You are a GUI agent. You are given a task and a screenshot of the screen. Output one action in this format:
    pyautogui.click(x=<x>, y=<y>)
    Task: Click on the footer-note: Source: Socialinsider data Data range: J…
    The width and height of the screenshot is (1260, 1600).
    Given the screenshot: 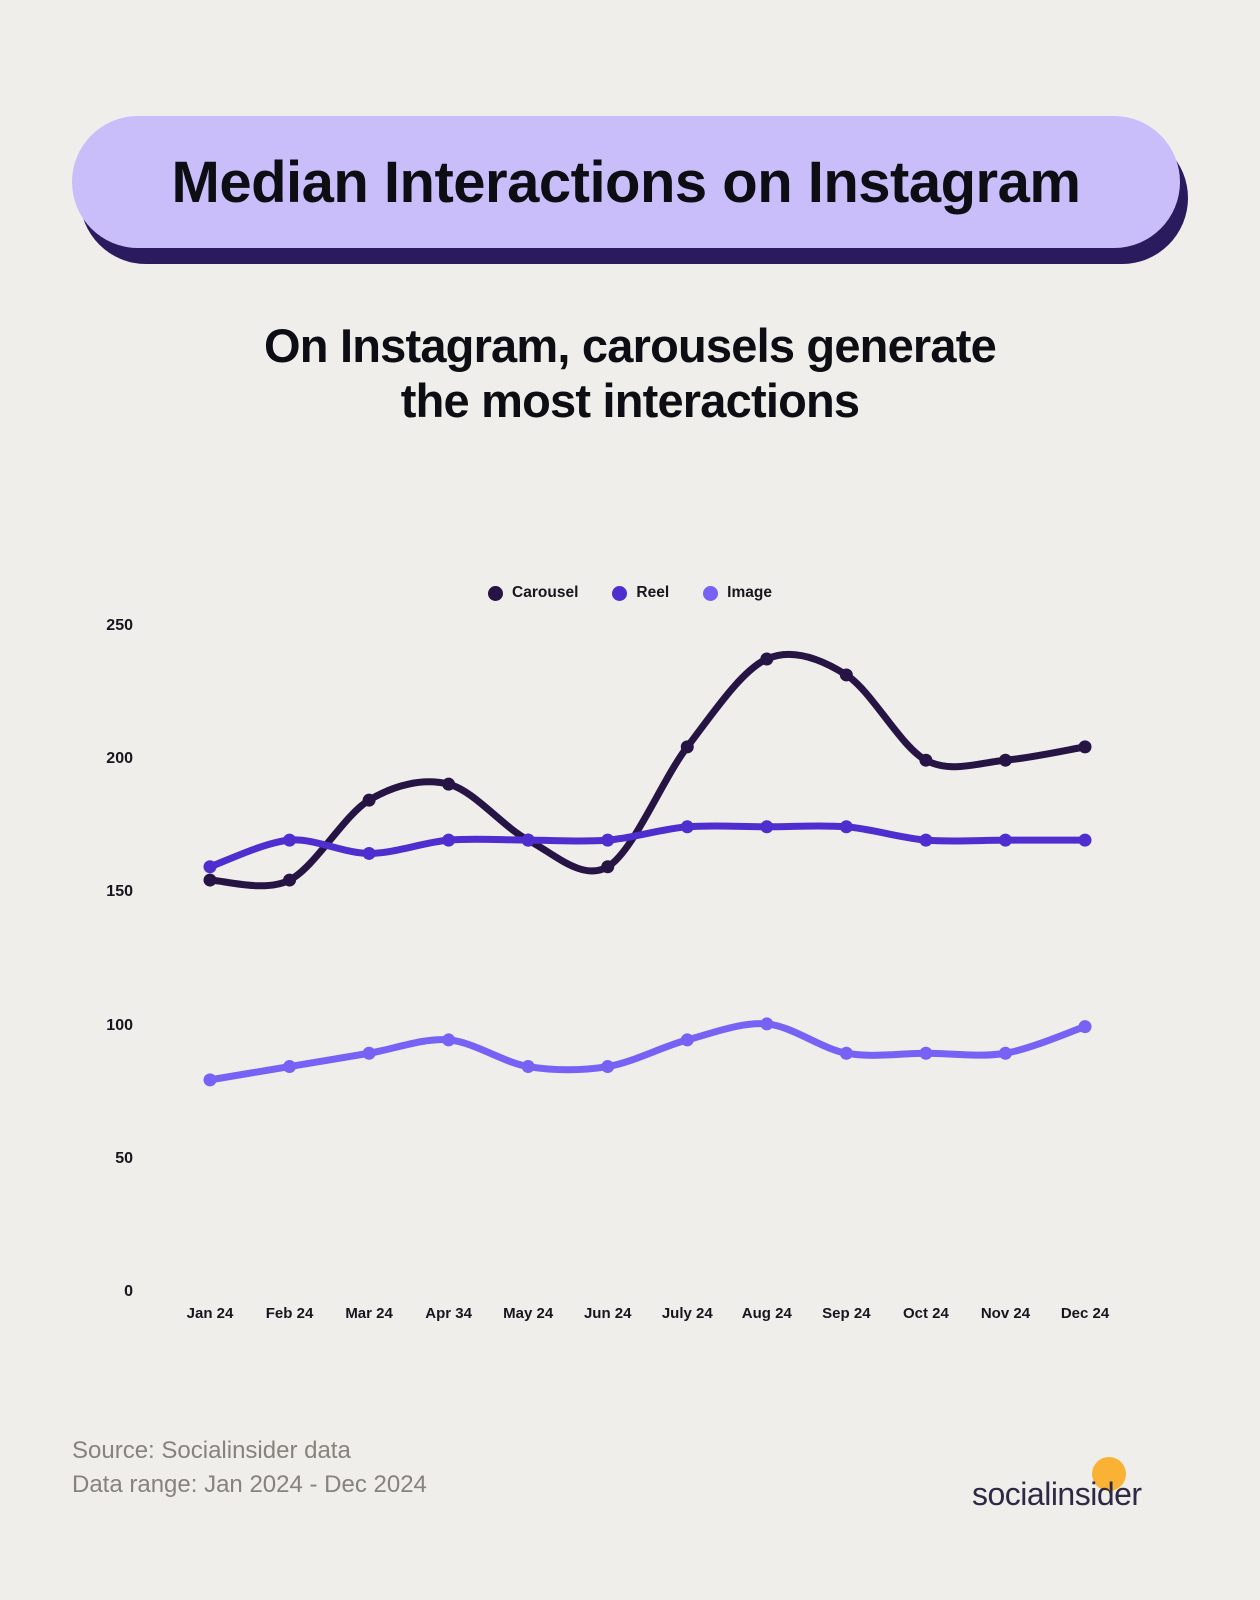 What is the action you would take?
    pyautogui.click(x=249, y=1468)
    